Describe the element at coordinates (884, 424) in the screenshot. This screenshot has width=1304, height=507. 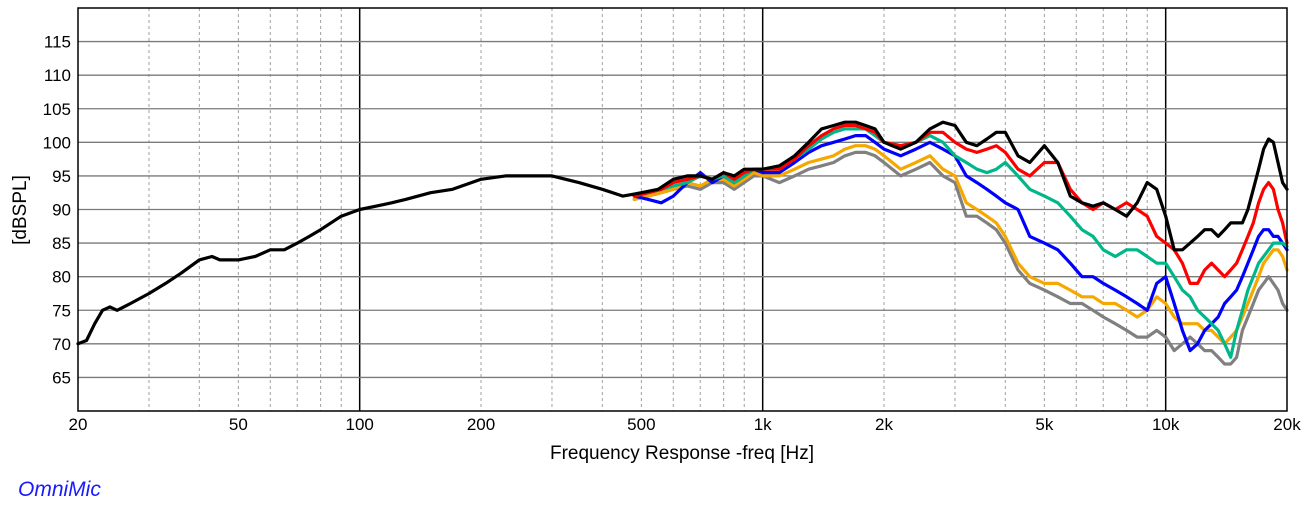
I see `x-tick-label: 2k` at that location.